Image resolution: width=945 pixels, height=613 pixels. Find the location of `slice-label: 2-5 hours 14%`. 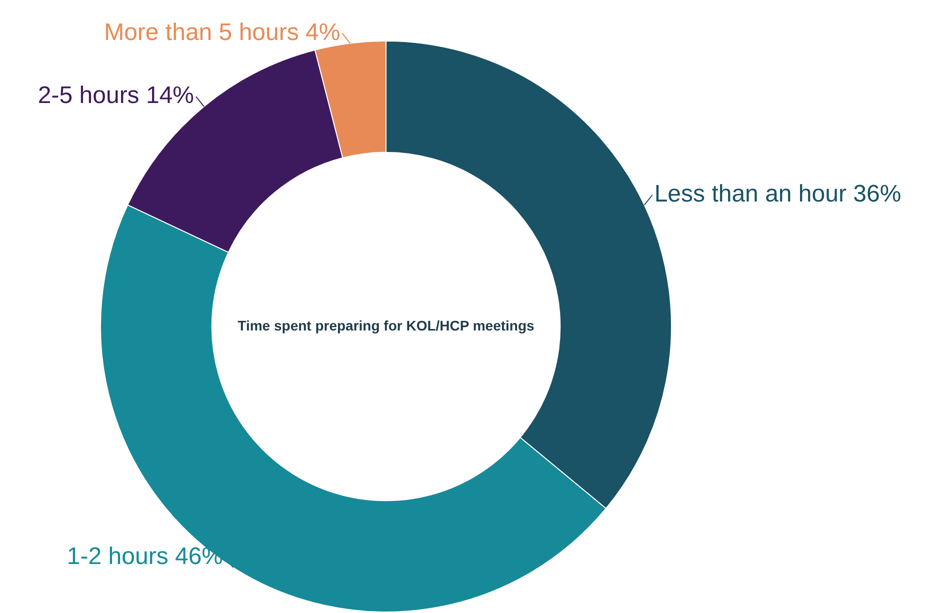

slice-label: 2-5 hours 14% is located at coordinates (116, 96).